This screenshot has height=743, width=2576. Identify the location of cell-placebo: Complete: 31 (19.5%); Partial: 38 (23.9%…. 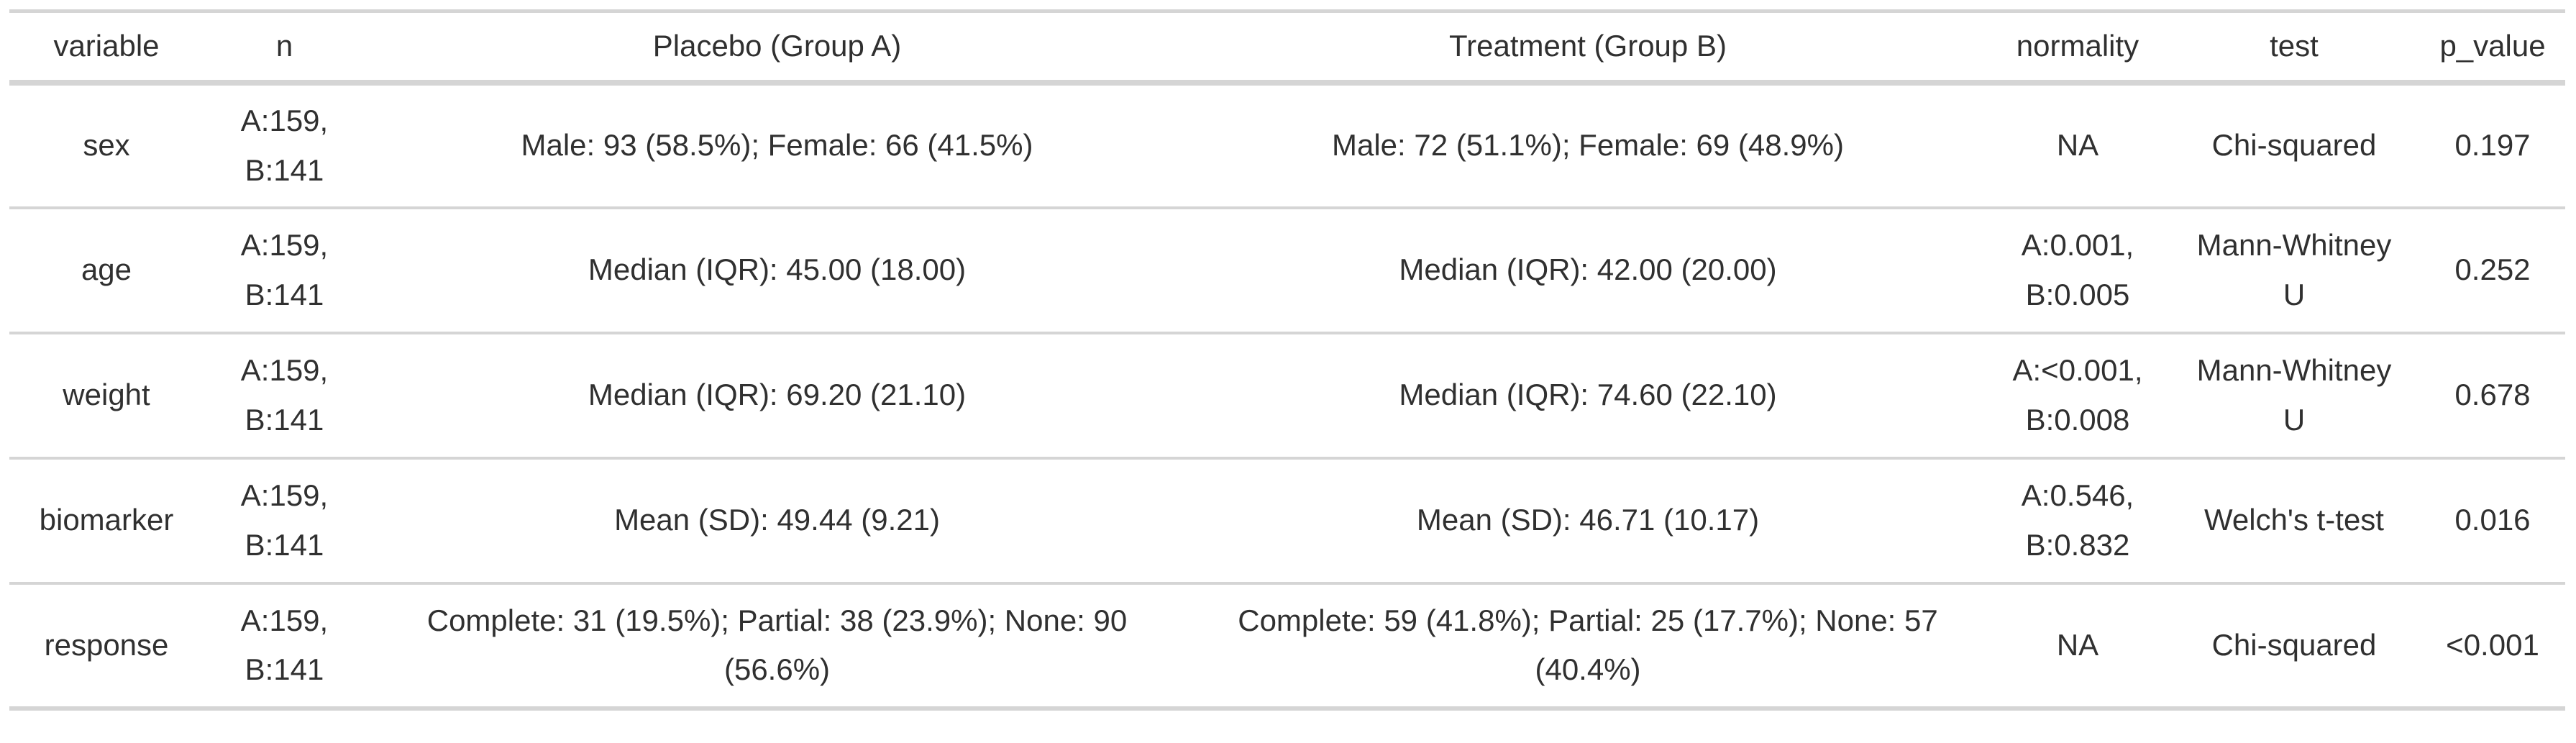
(777, 647).